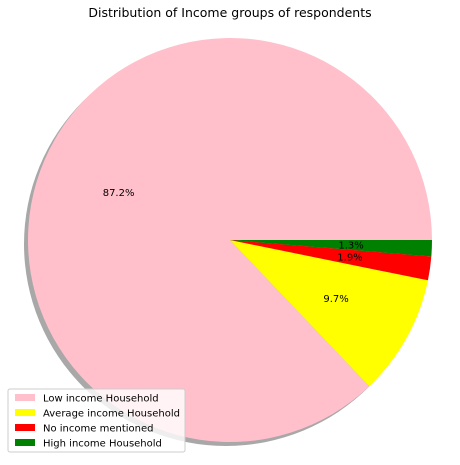 The width and height of the screenshot is (460, 465). What do you see at coordinates (102, 444) in the screenshot?
I see `legend-label: High income Household` at bounding box center [102, 444].